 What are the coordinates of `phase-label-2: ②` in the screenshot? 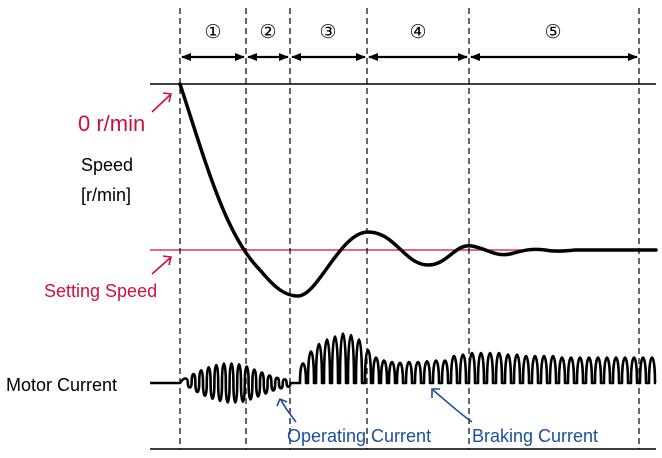 It's located at (267, 32).